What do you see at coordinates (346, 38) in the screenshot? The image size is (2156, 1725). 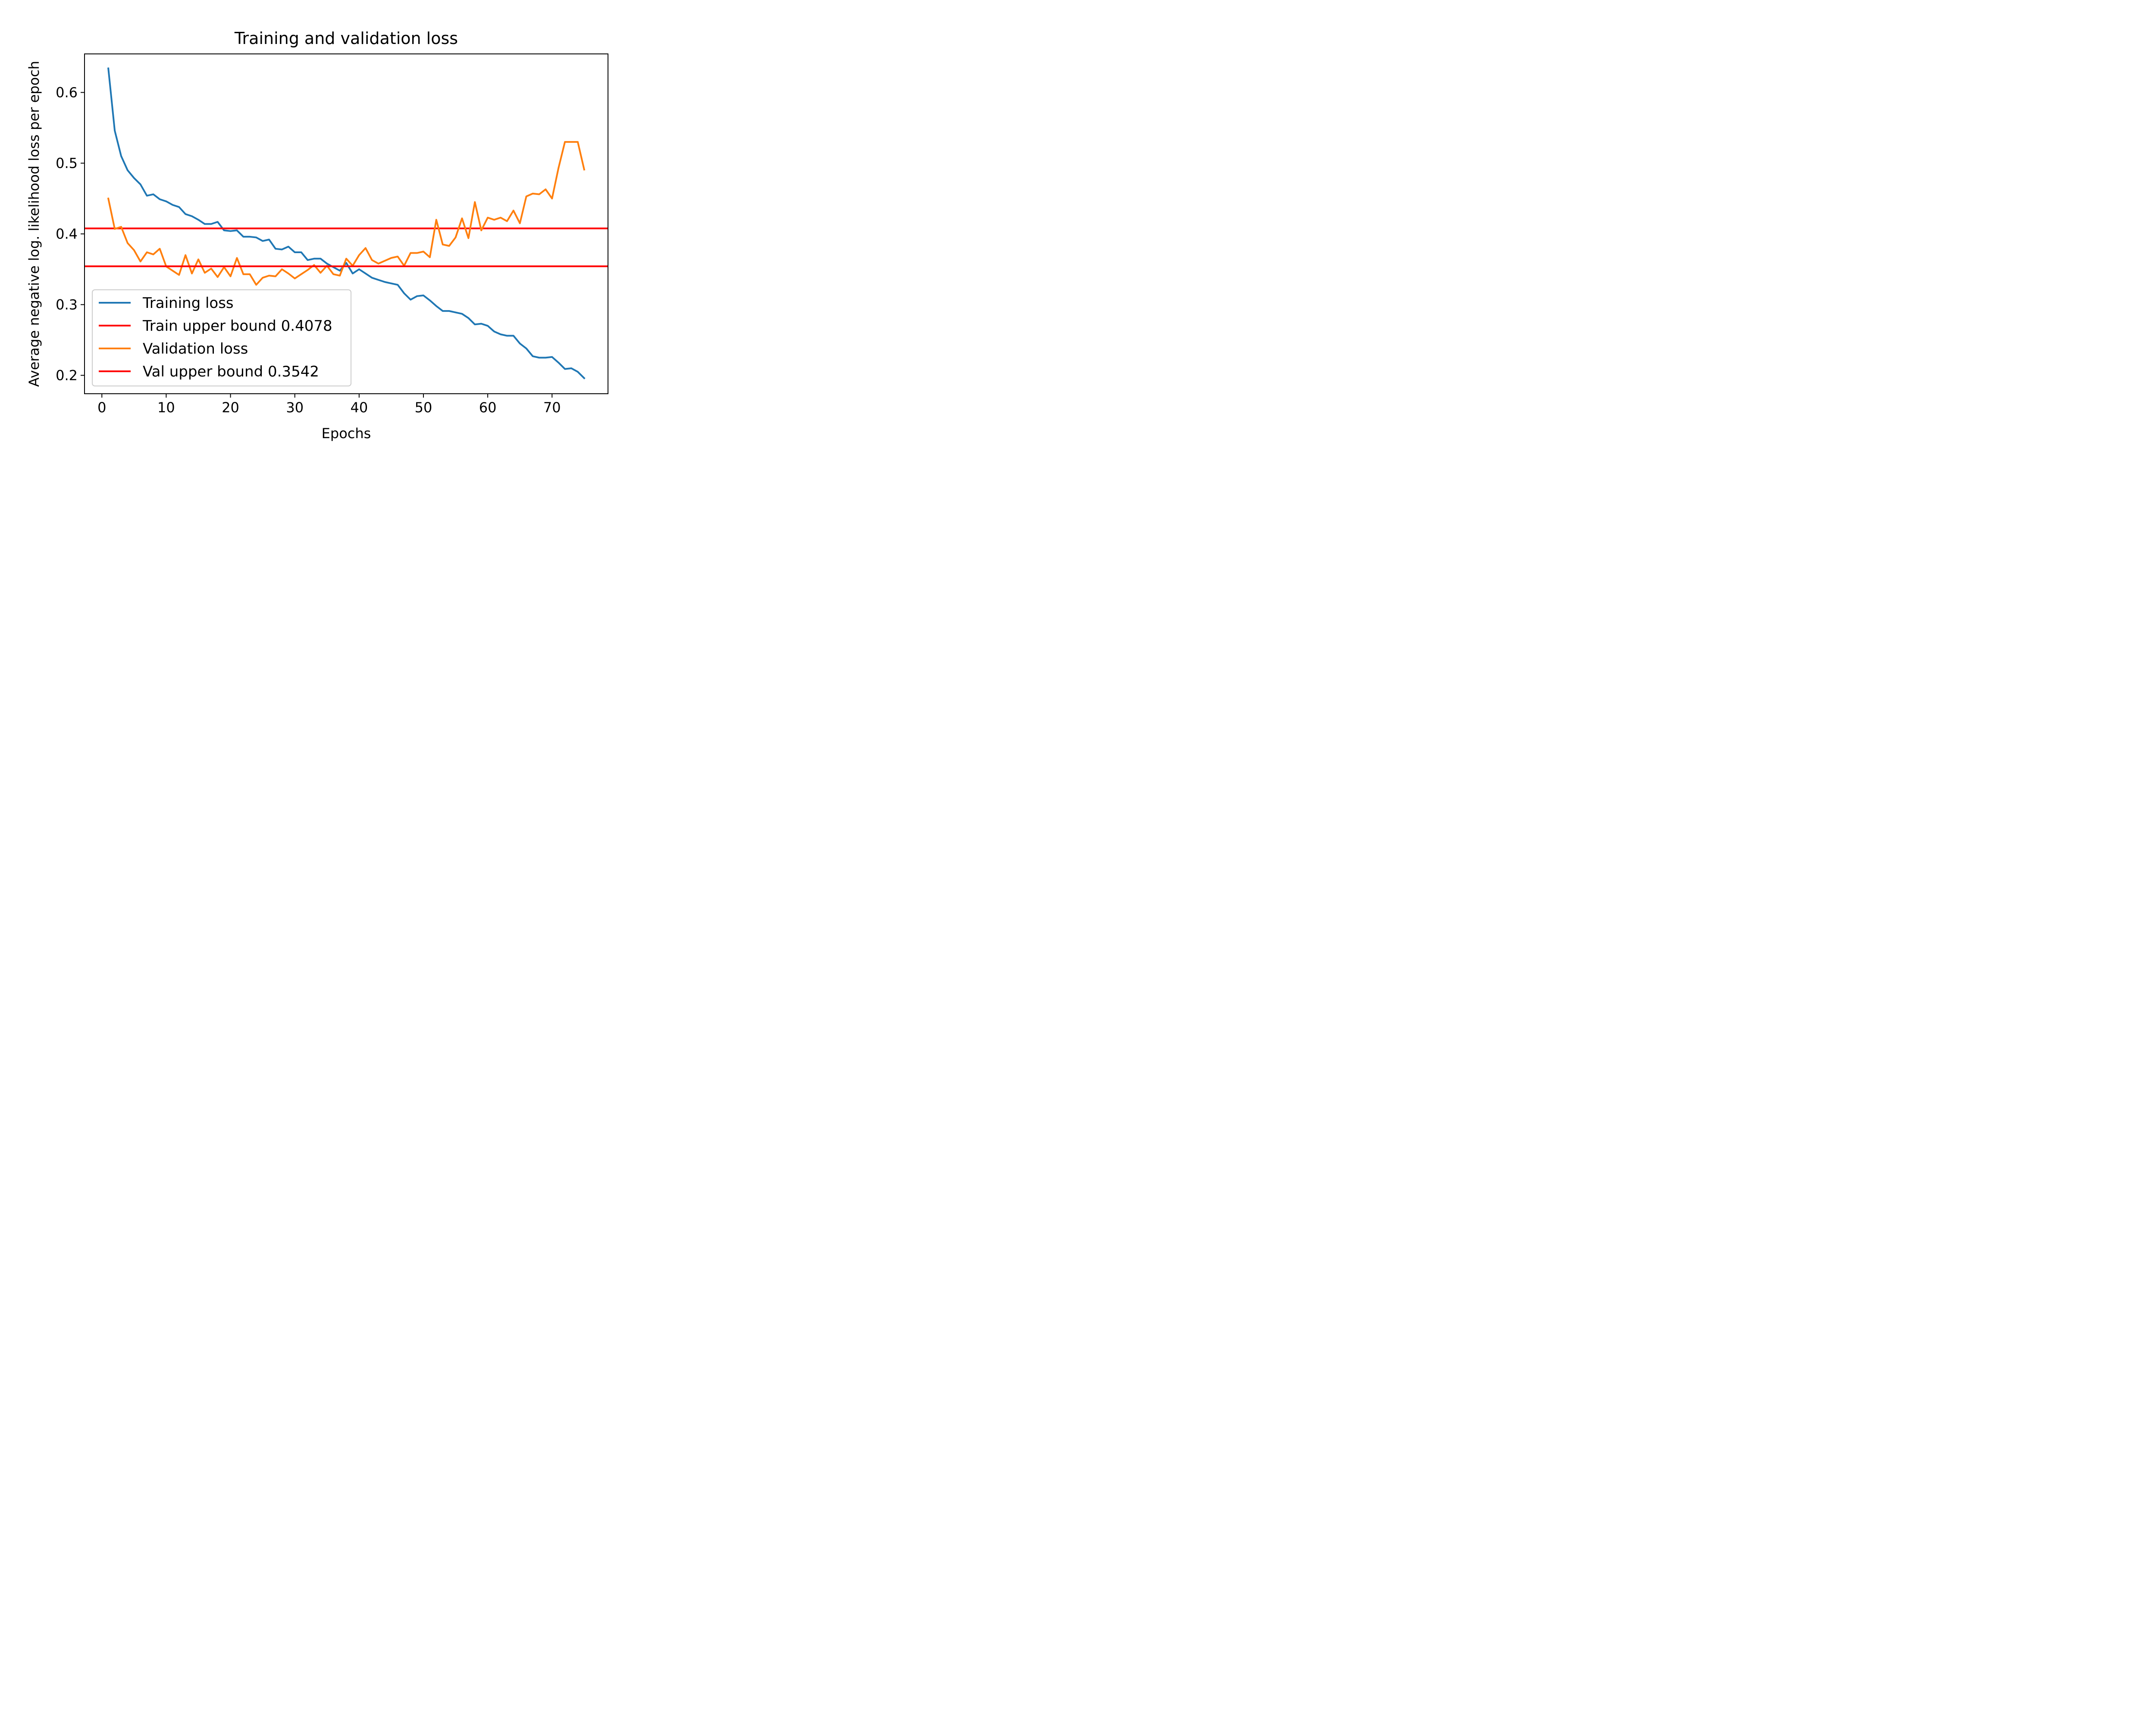 I see `chart-title: Training and validation loss` at bounding box center [346, 38].